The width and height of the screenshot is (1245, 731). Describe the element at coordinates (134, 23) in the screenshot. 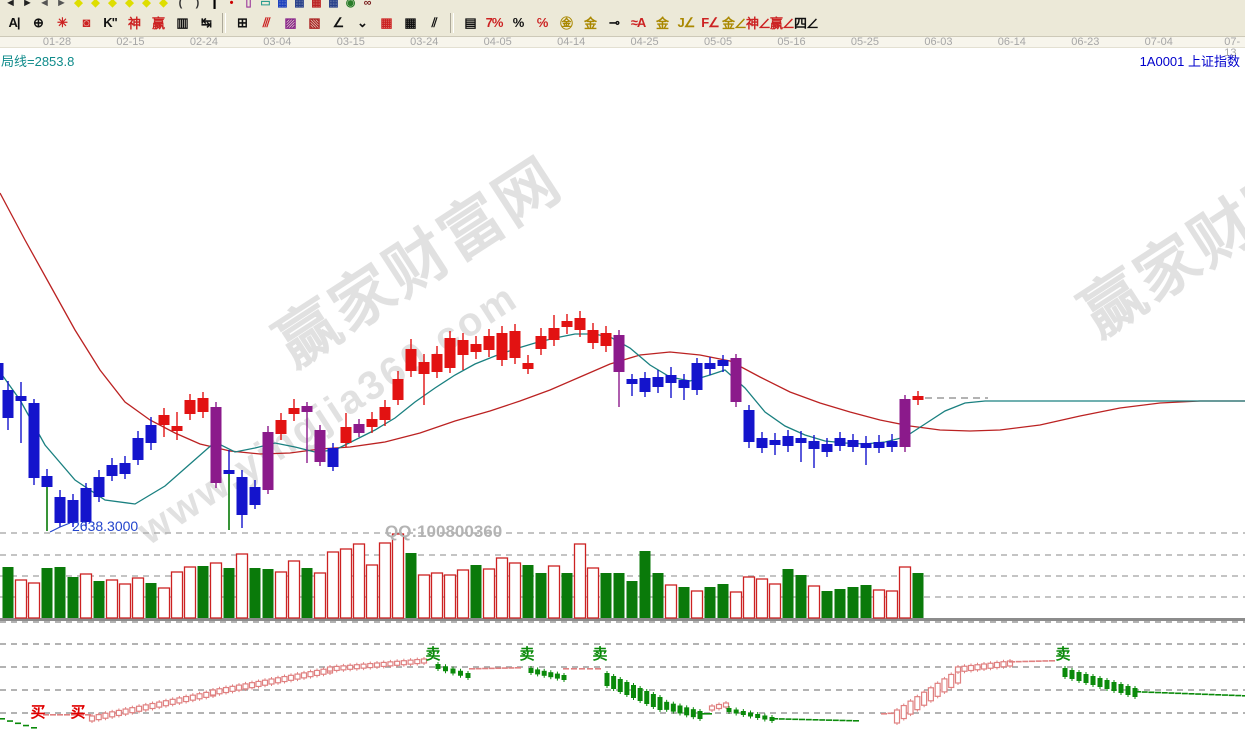

I see `toolbar-icon-g1-5: 神` at that location.